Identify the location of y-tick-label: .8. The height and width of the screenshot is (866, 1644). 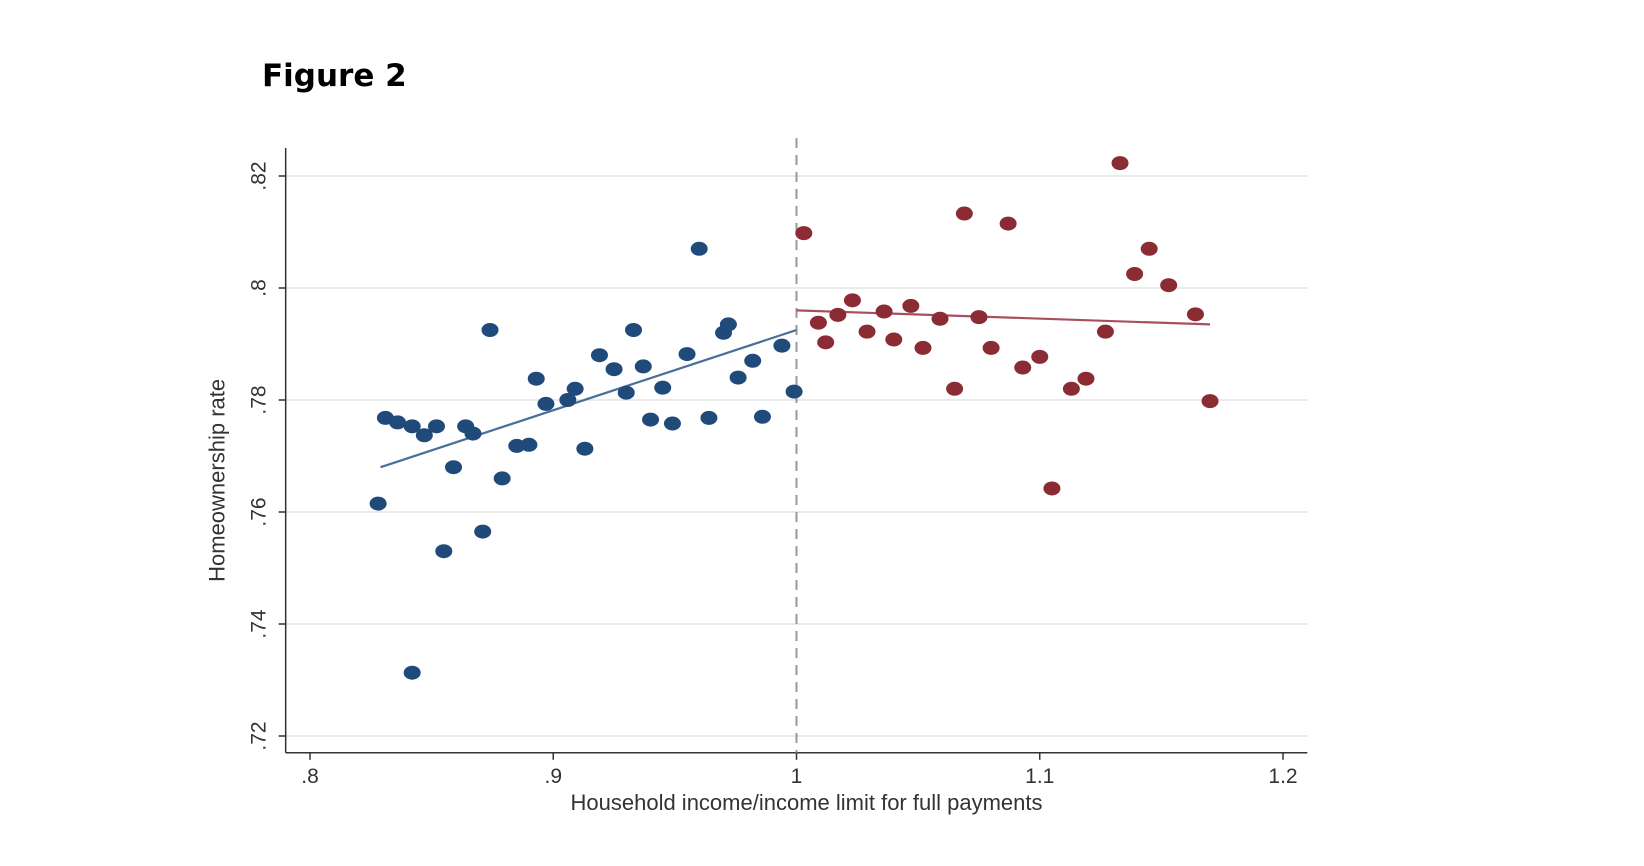
(259, 288).